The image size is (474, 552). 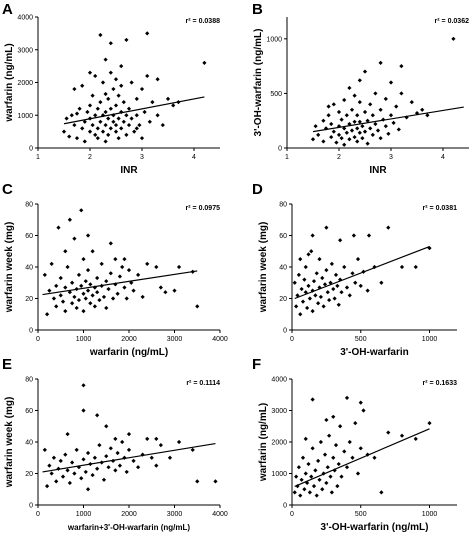 What do you see at coordinates (9, 443) in the screenshot?
I see `y-axis-label: warfarin week (mg)` at bounding box center [9, 443].